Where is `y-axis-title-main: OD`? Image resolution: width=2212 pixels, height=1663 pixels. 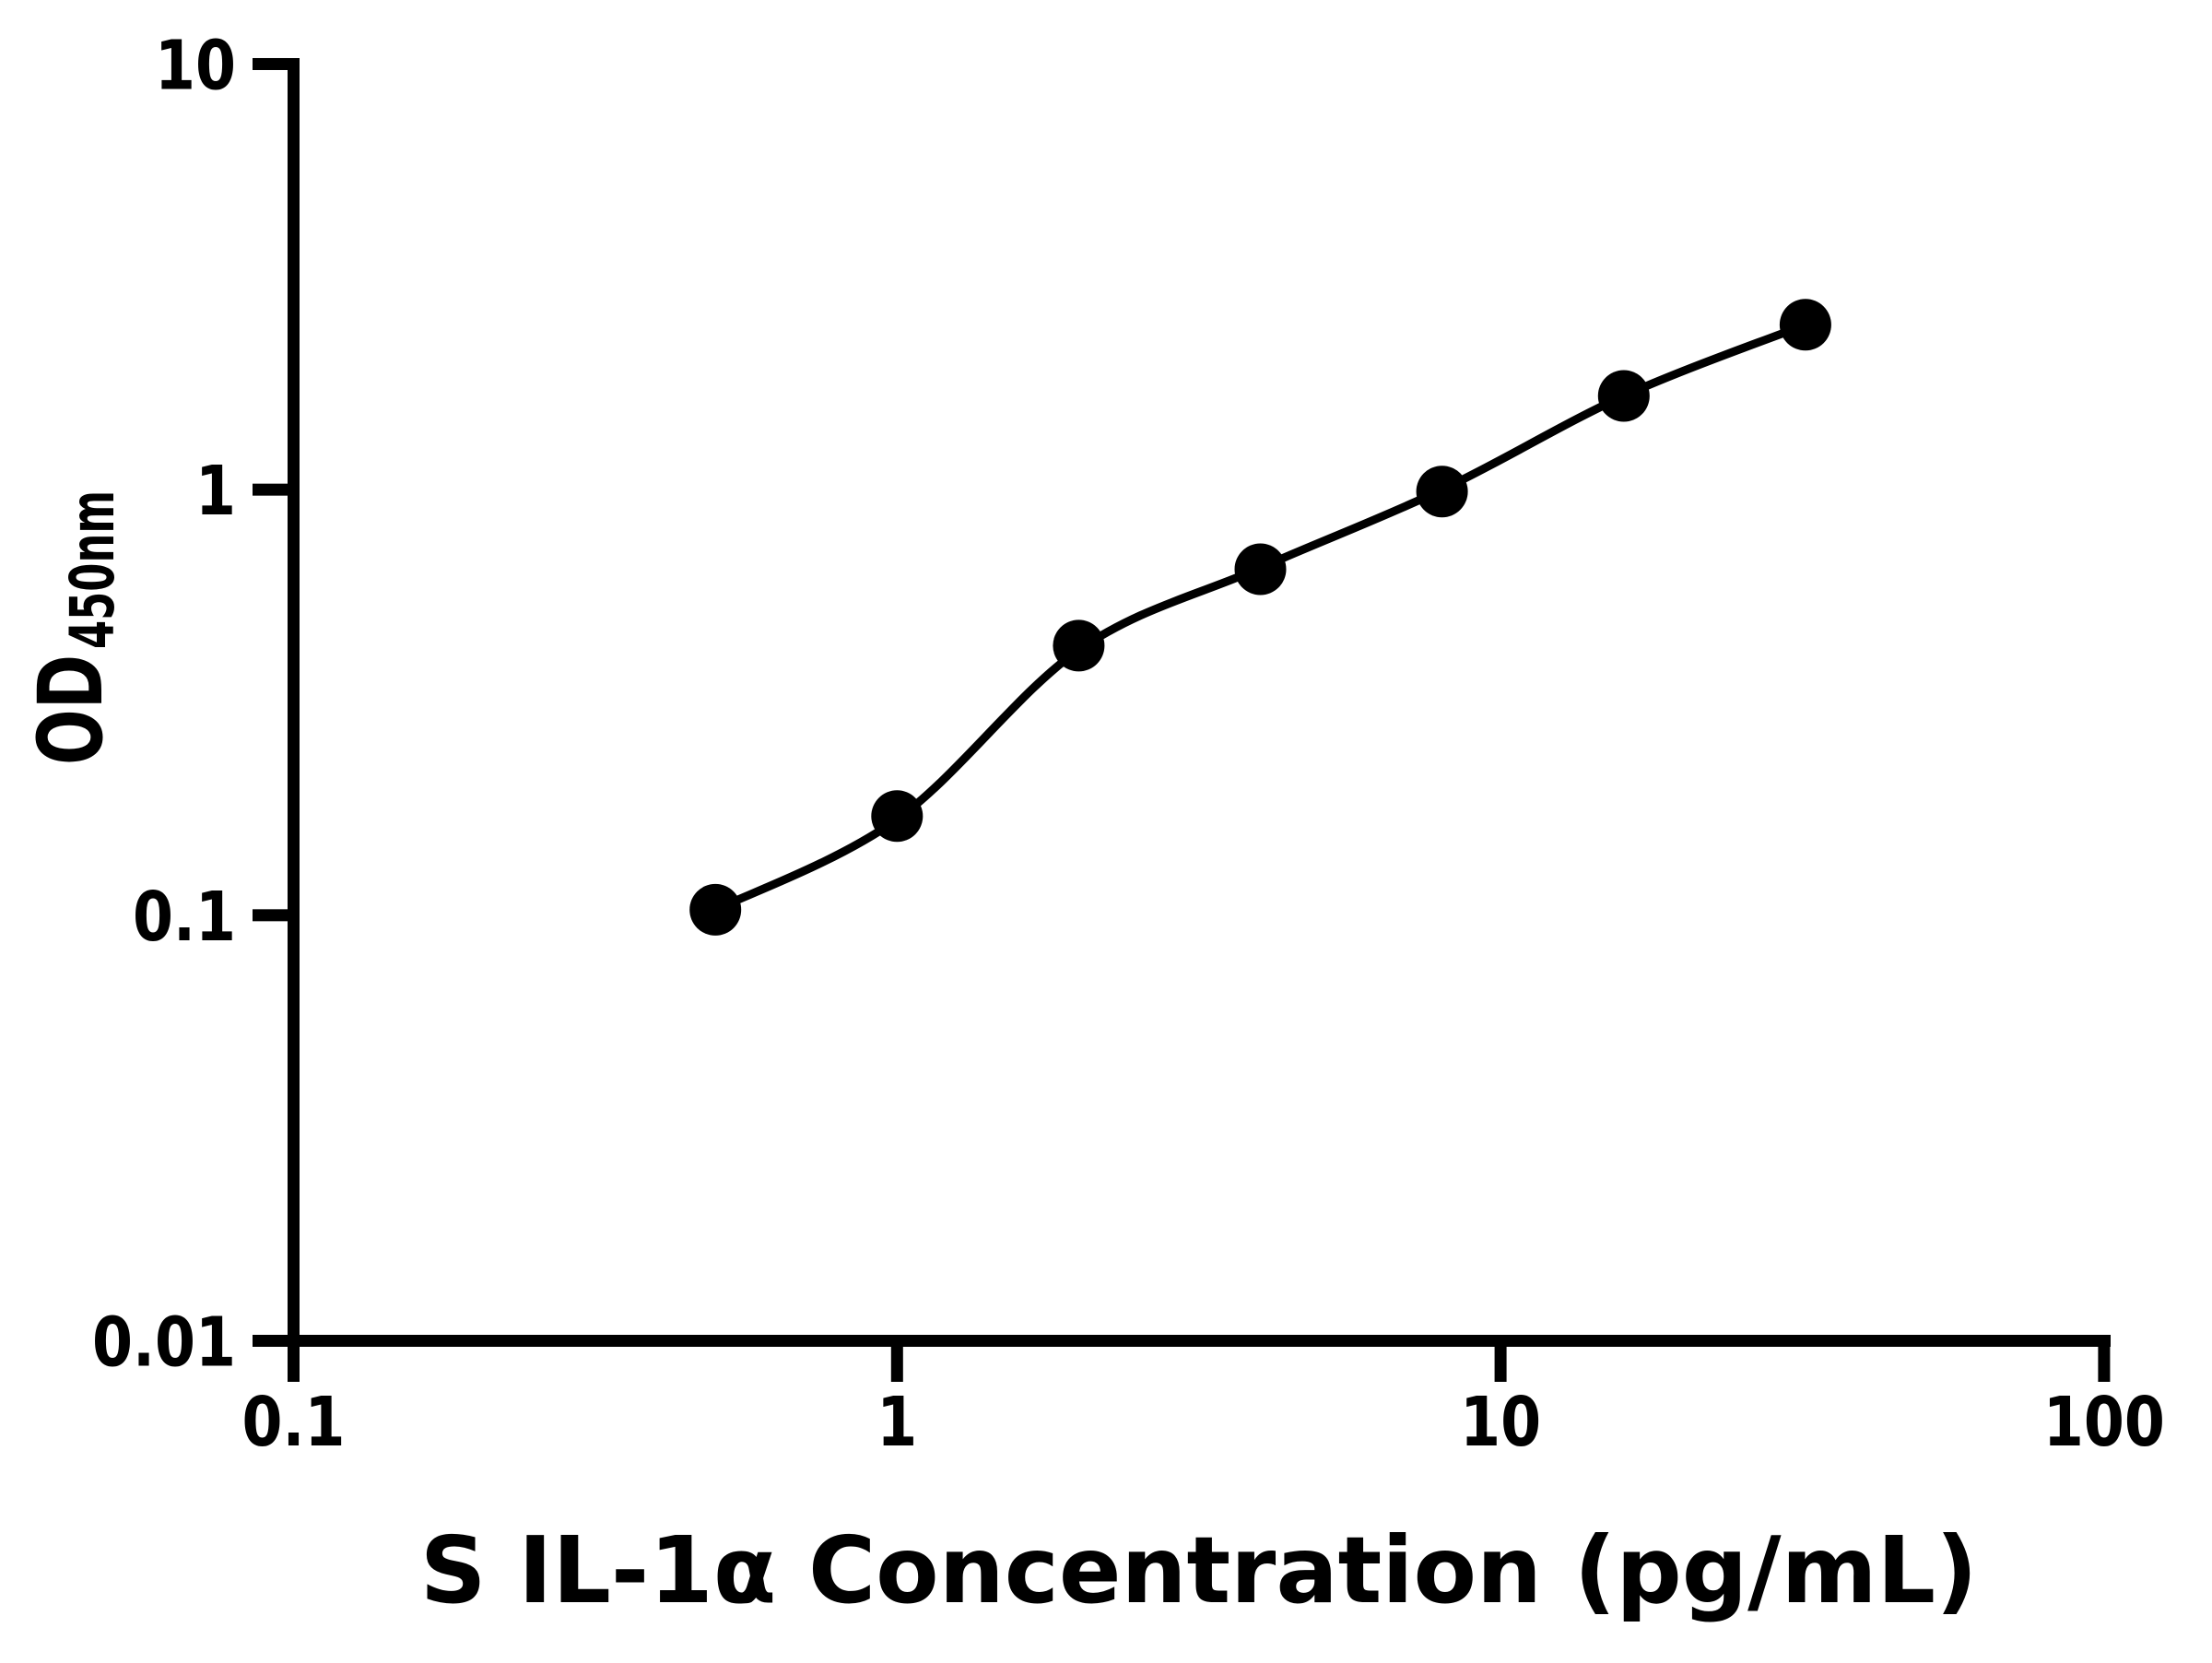
y-axis-title-main: OD is located at coordinates (71, 710).